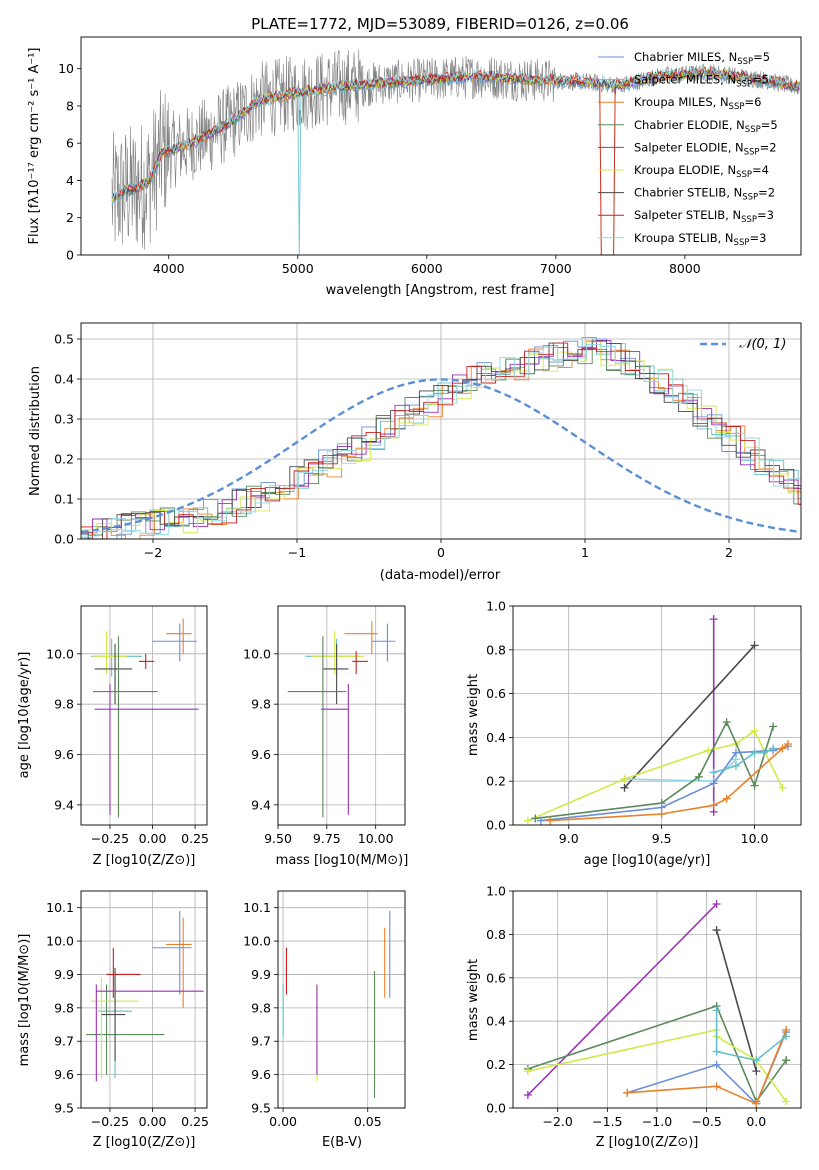 This screenshot has height=1170, width=819. What do you see at coordinates (278, 838) in the screenshot?
I see `x-tick-label: 9.50` at bounding box center [278, 838].